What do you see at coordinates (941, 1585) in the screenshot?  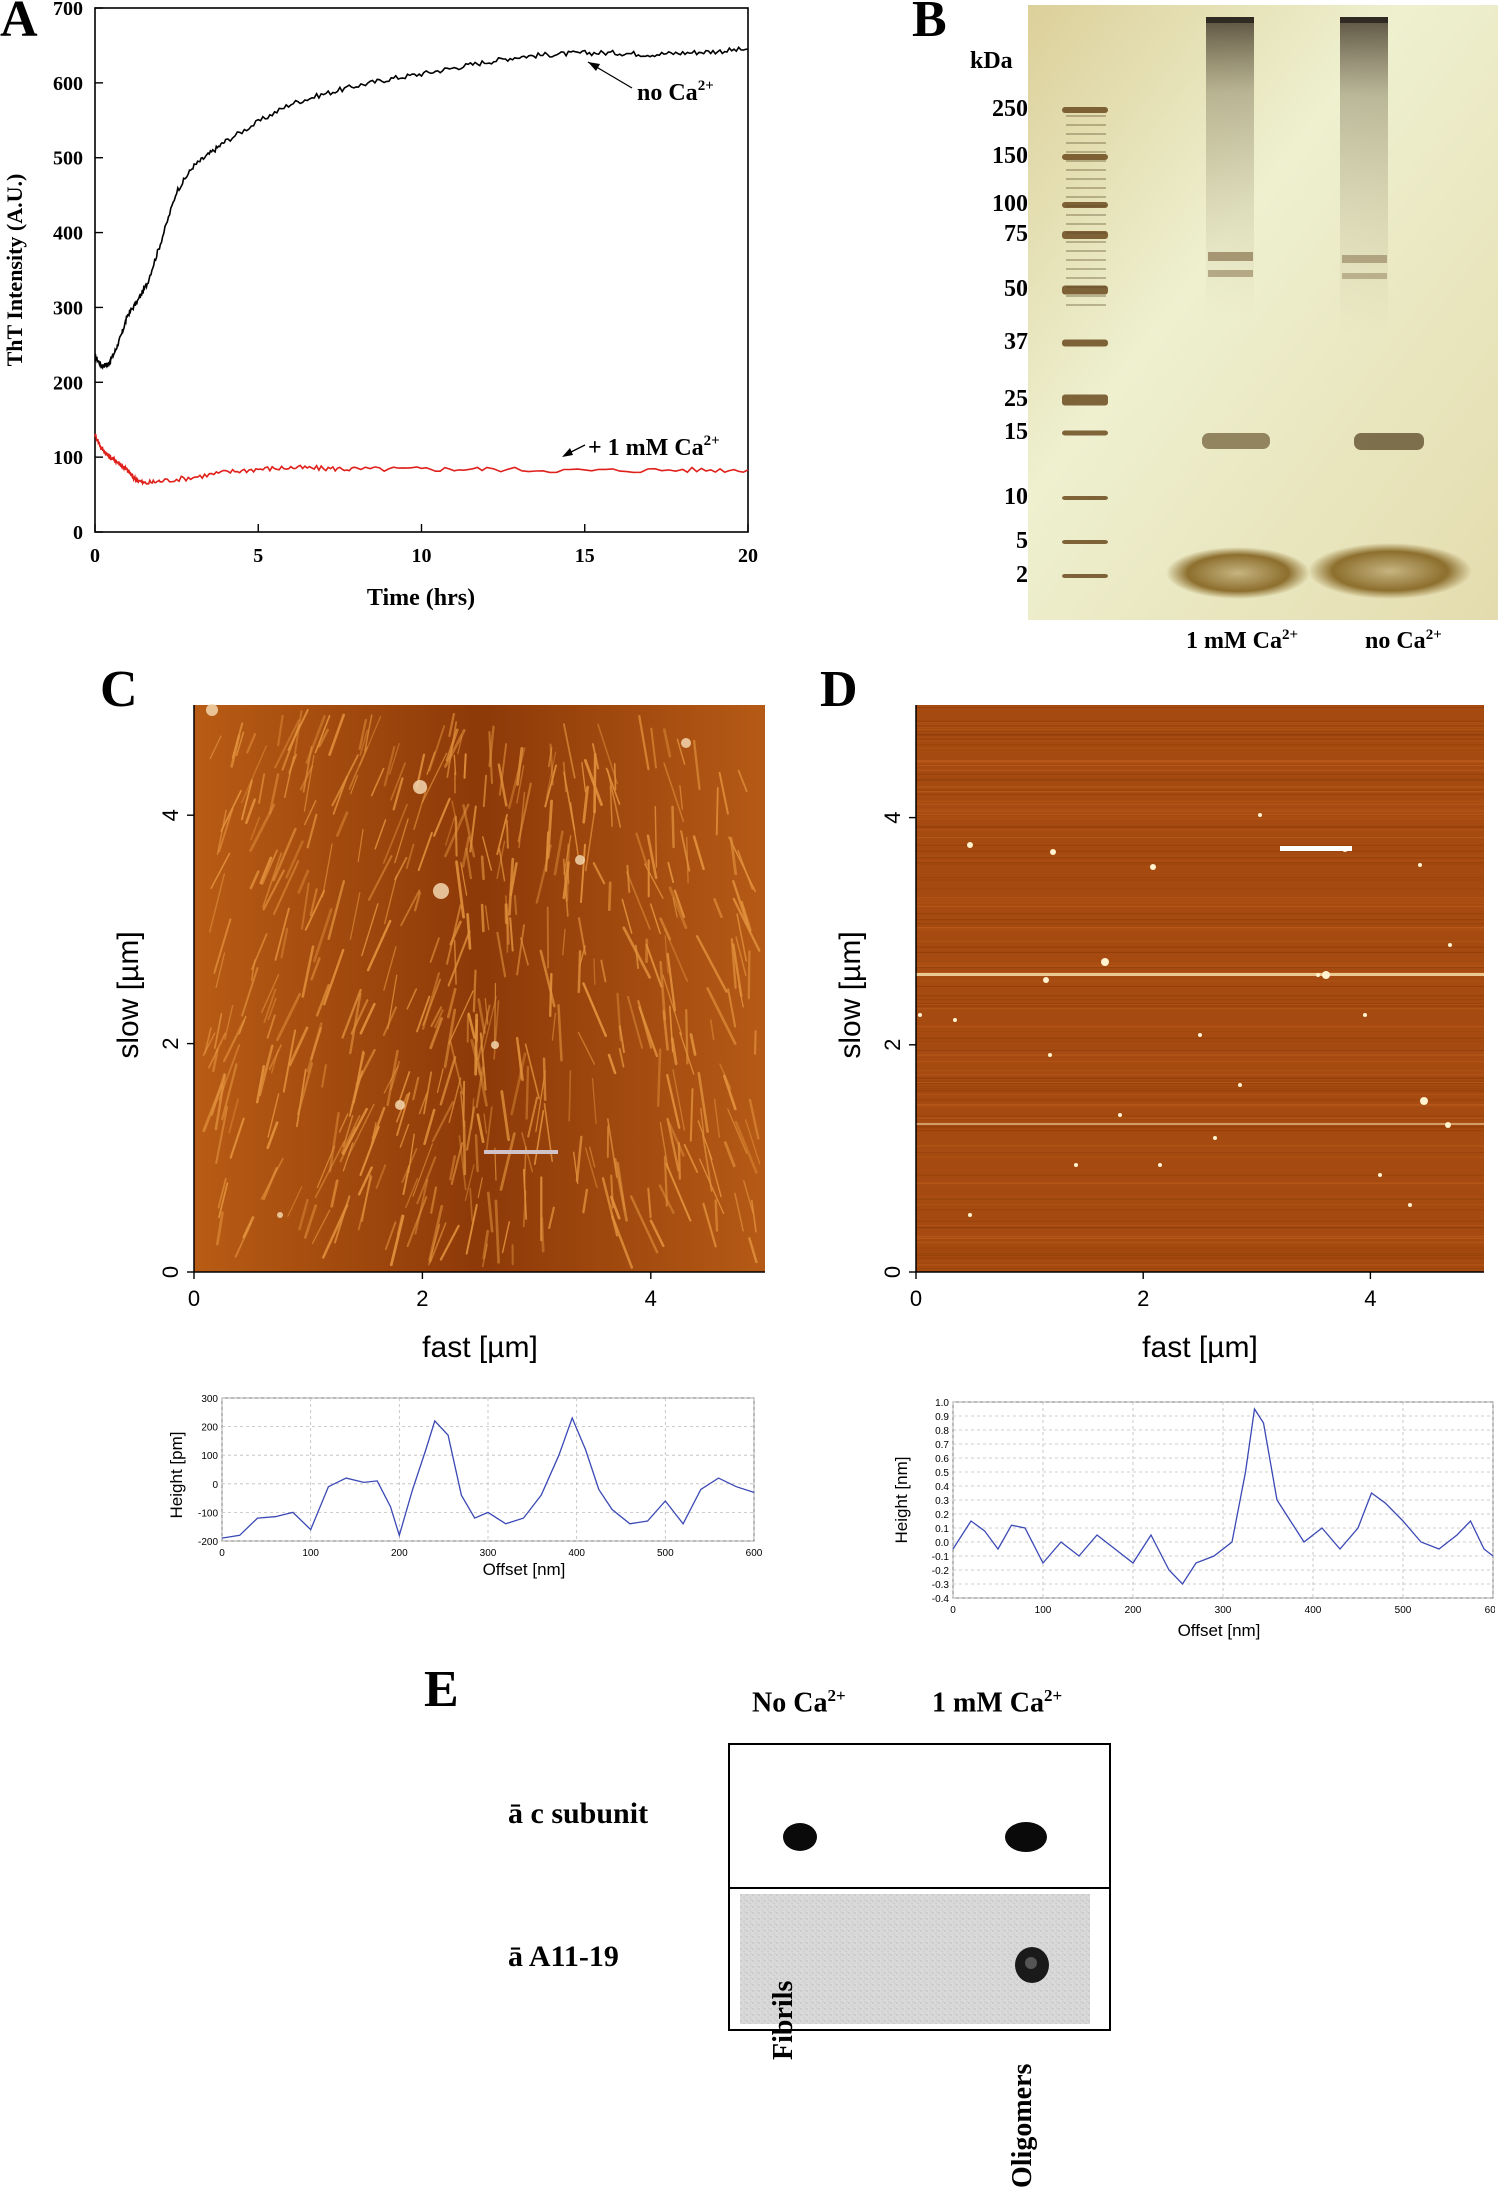 I see `profile-ytick-label: -0.3` at bounding box center [941, 1585].